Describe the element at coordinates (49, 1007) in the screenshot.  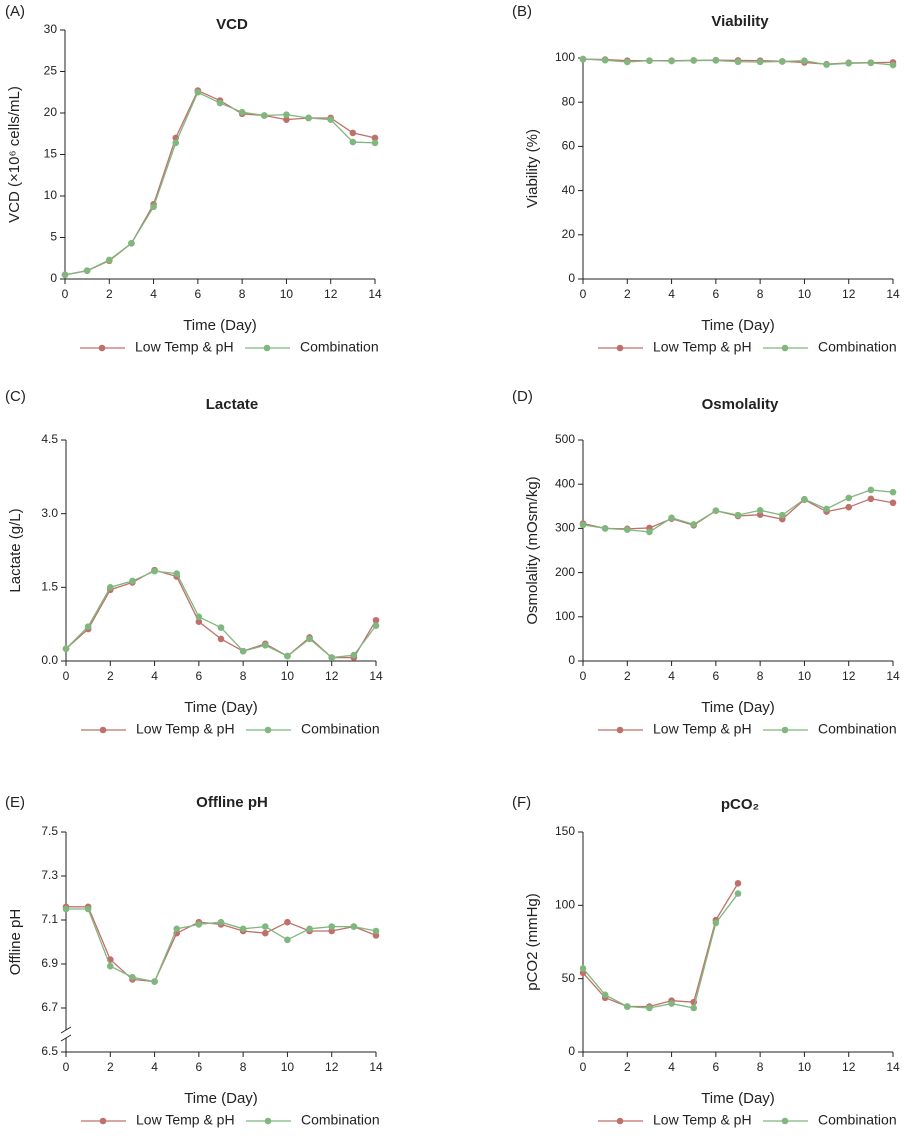
I see `y-tick-label: 6.7` at that location.